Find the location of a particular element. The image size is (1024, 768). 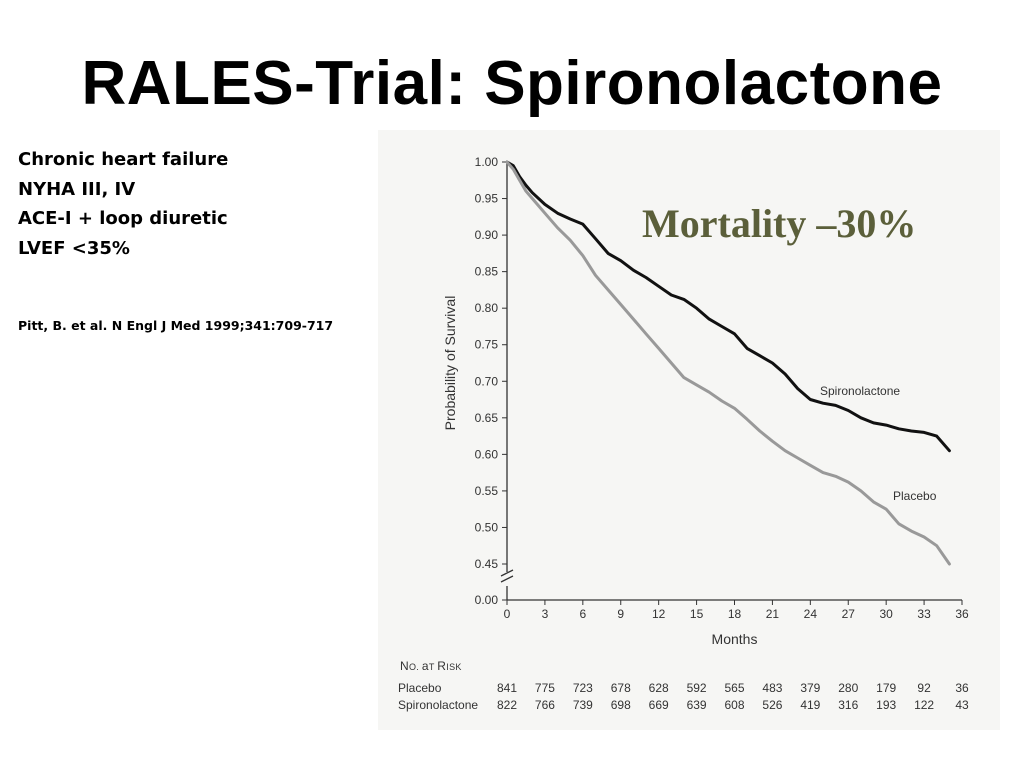

x-axis-label: Months is located at coordinates (735, 639).